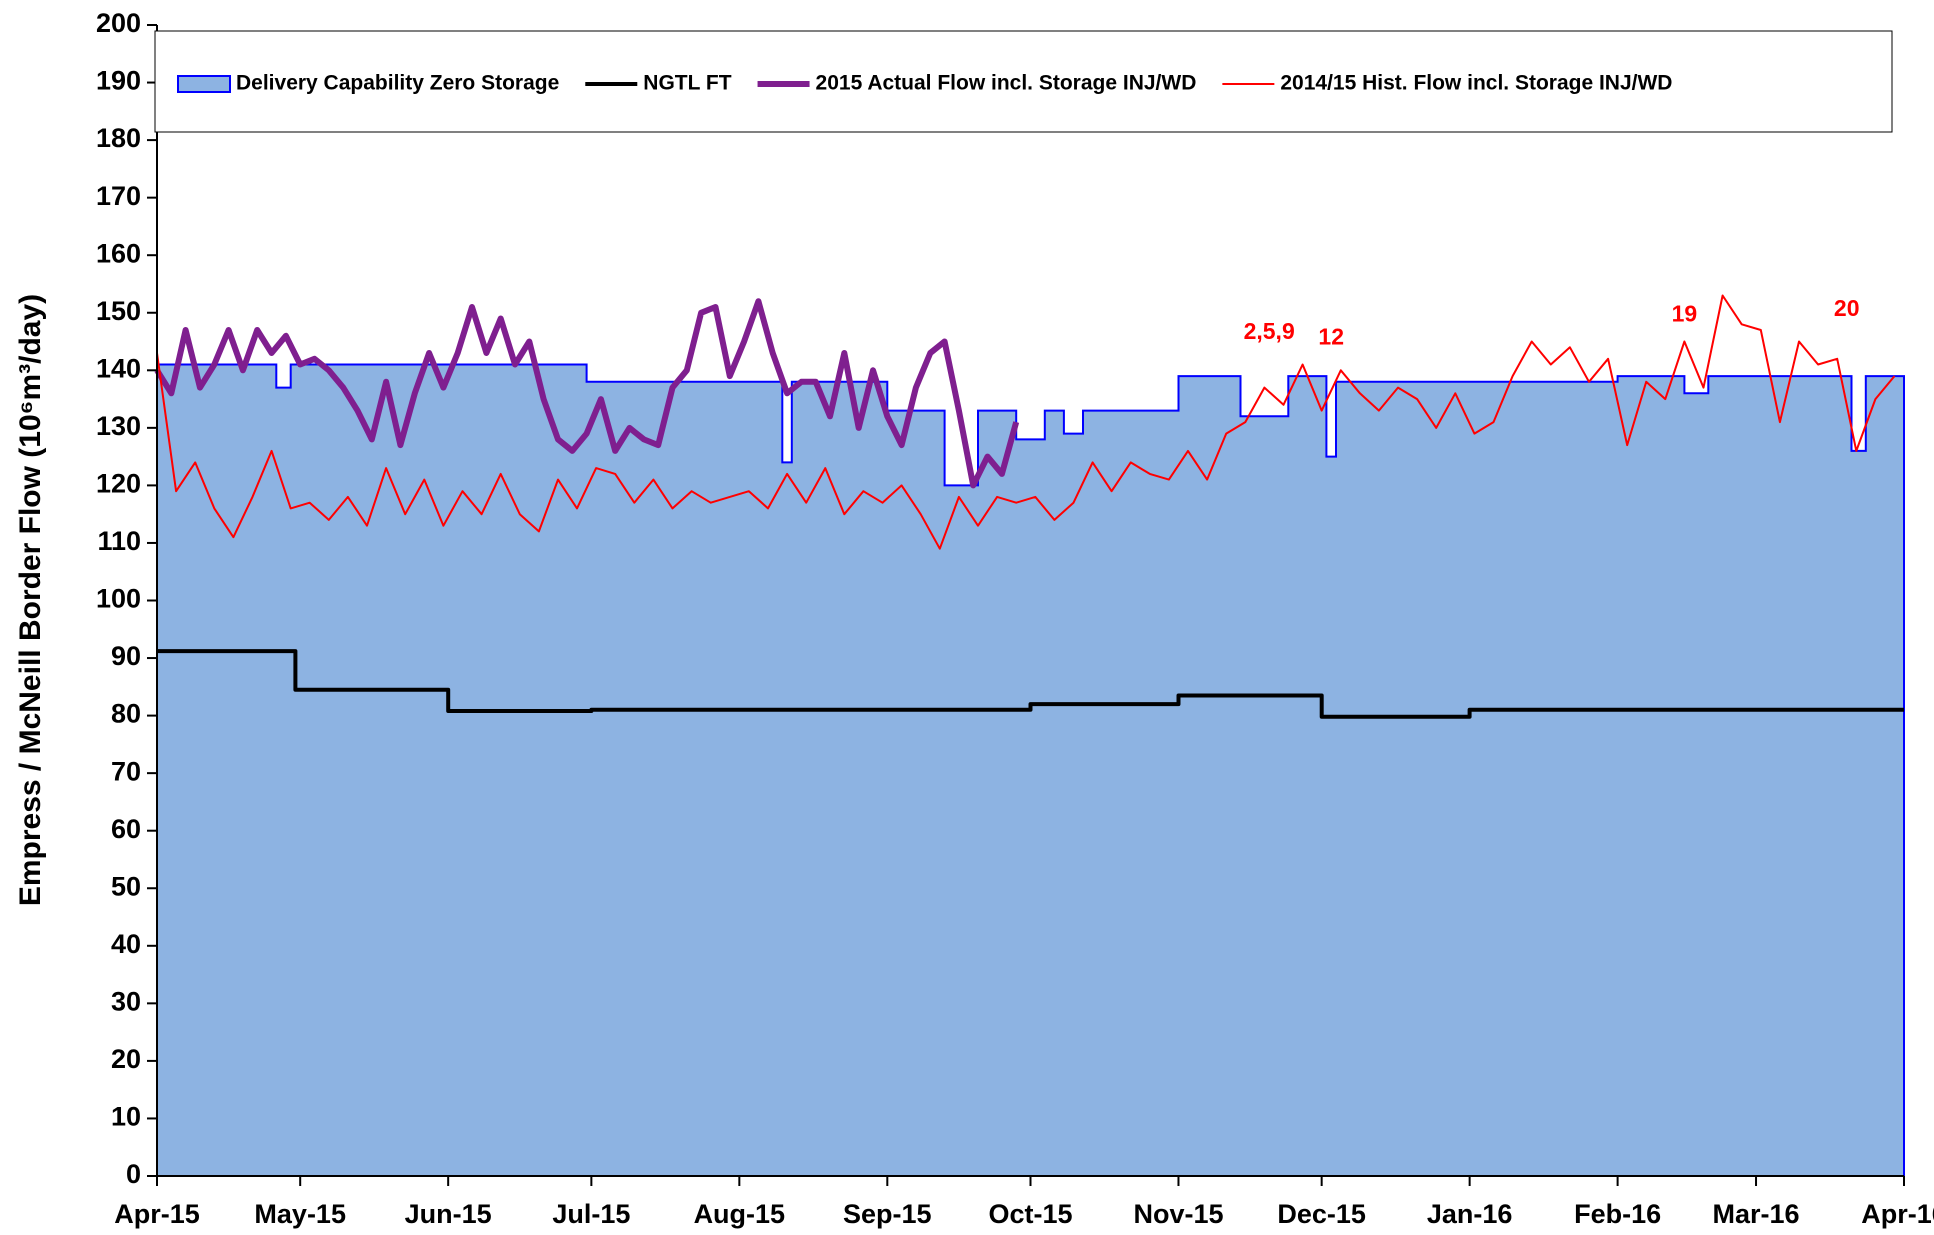 The width and height of the screenshot is (1934, 1235). I want to click on y-tick-label: 80, so click(126, 714).